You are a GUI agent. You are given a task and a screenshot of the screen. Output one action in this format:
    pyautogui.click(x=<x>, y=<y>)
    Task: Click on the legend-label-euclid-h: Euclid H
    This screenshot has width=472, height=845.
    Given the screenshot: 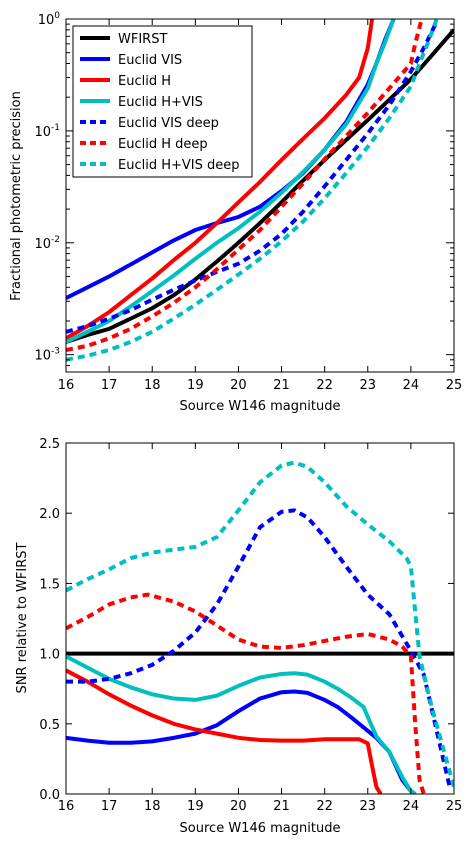 What is the action you would take?
    pyautogui.click(x=144, y=81)
    